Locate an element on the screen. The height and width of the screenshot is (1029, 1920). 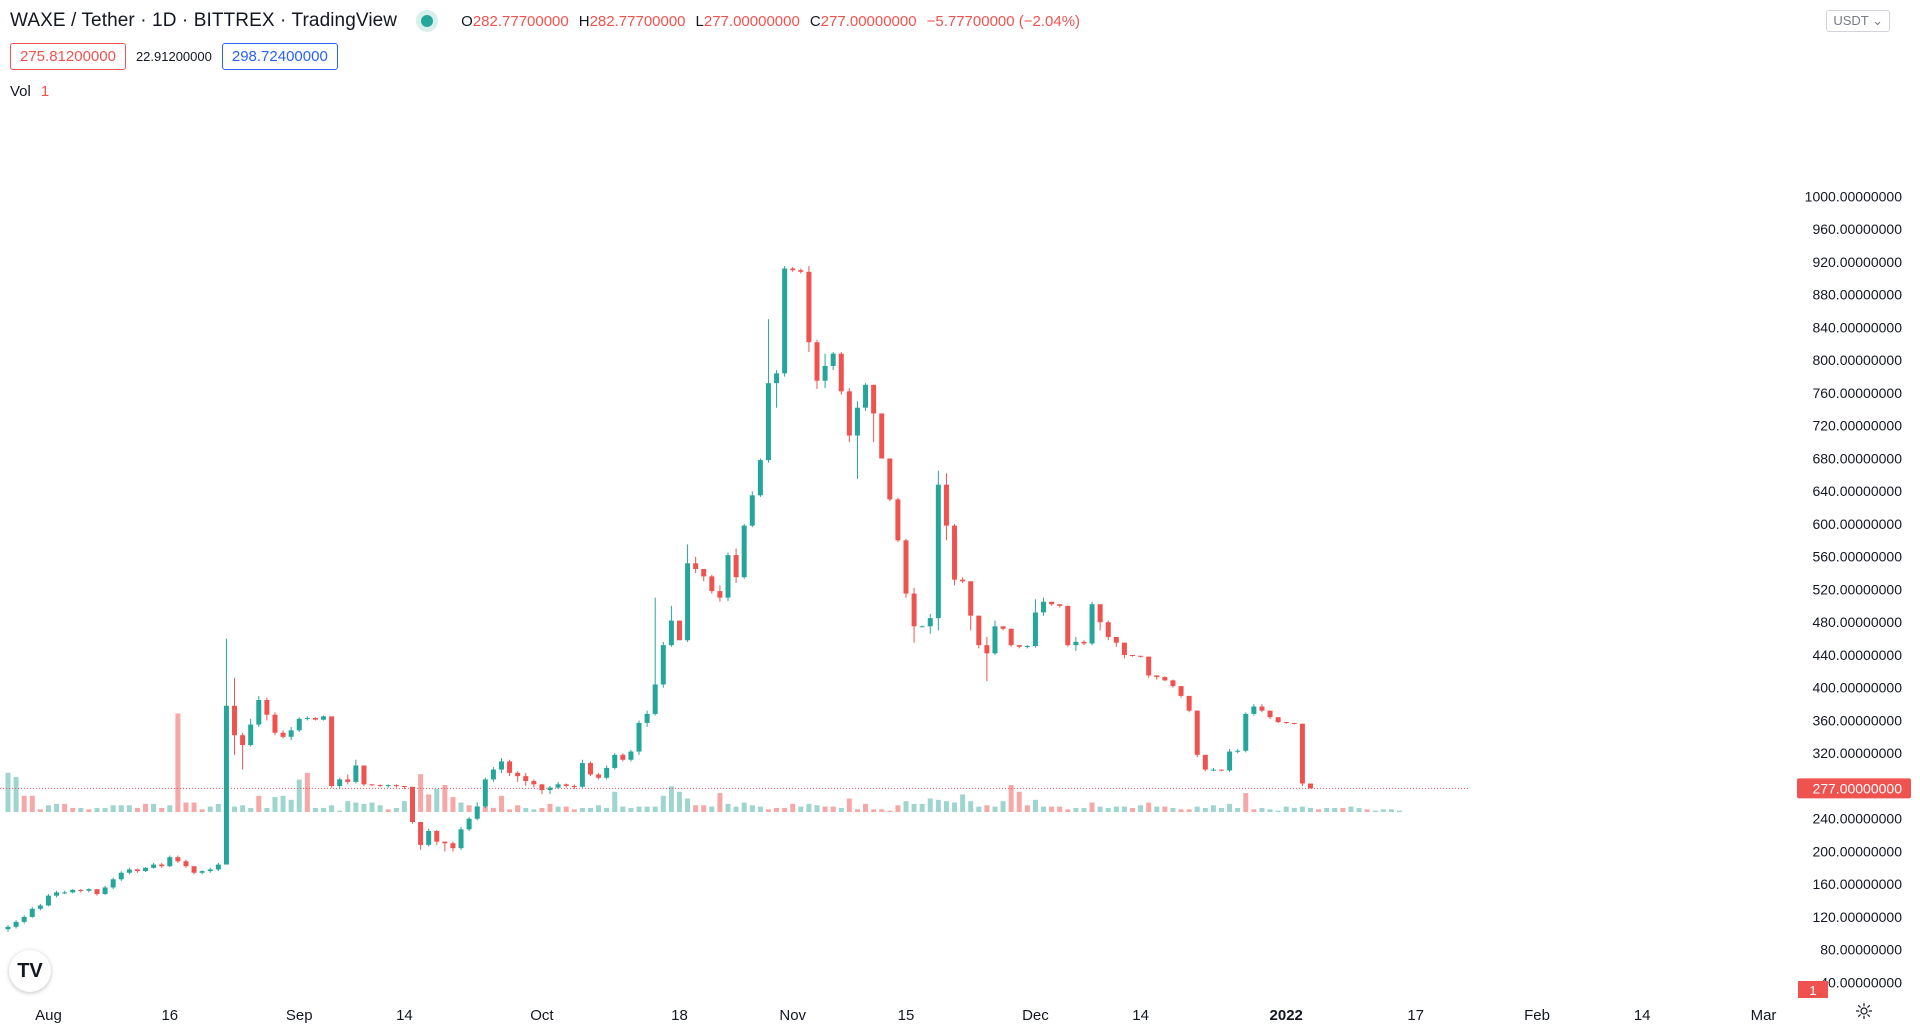
price-tick-label: 960.00000000 is located at coordinates (1857, 229).